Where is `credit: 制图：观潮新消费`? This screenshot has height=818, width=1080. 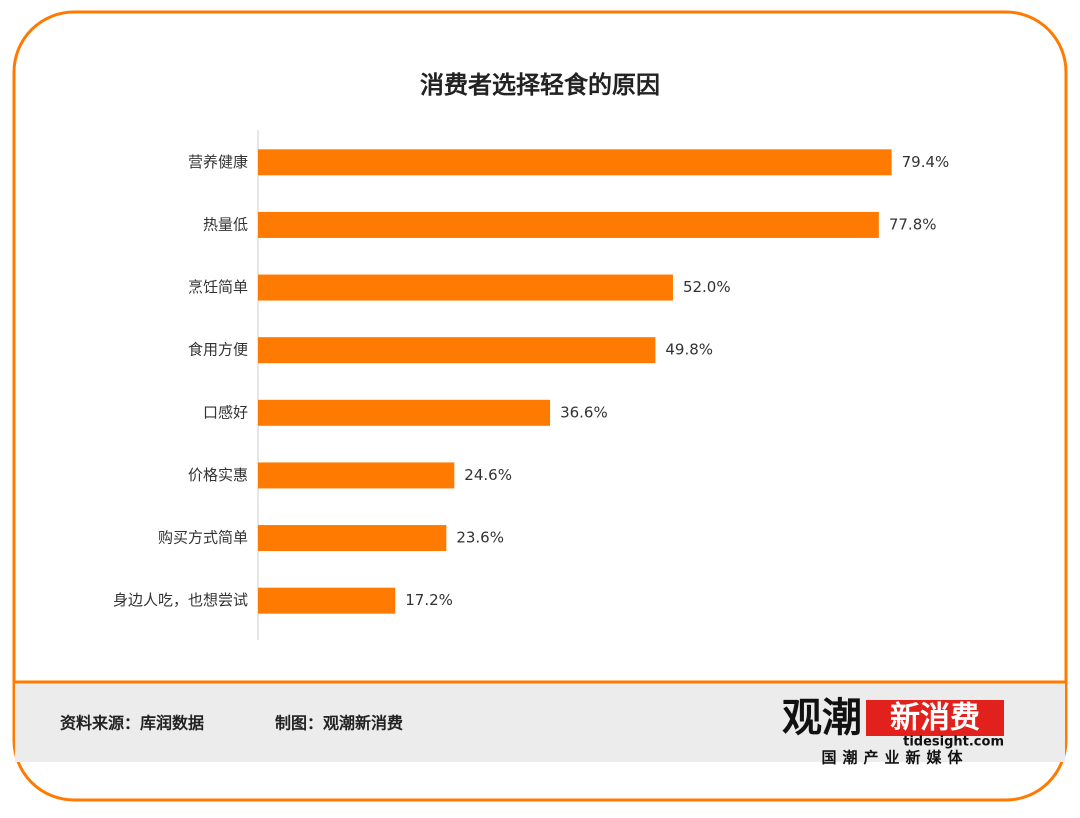
credit: 制图：观潮新消费 is located at coordinates (339, 723).